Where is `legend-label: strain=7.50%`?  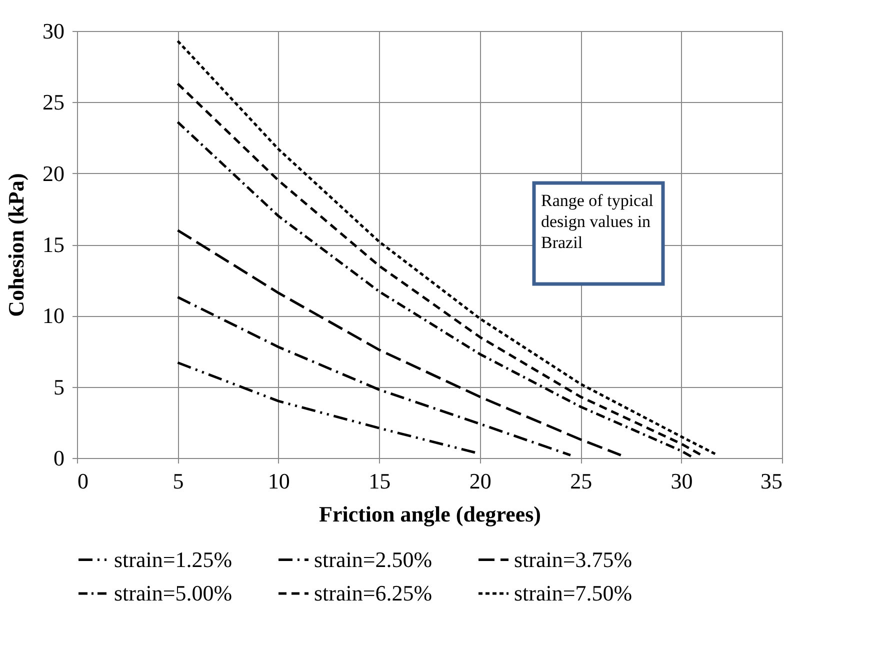 legend-label: strain=7.50% is located at coordinates (573, 593).